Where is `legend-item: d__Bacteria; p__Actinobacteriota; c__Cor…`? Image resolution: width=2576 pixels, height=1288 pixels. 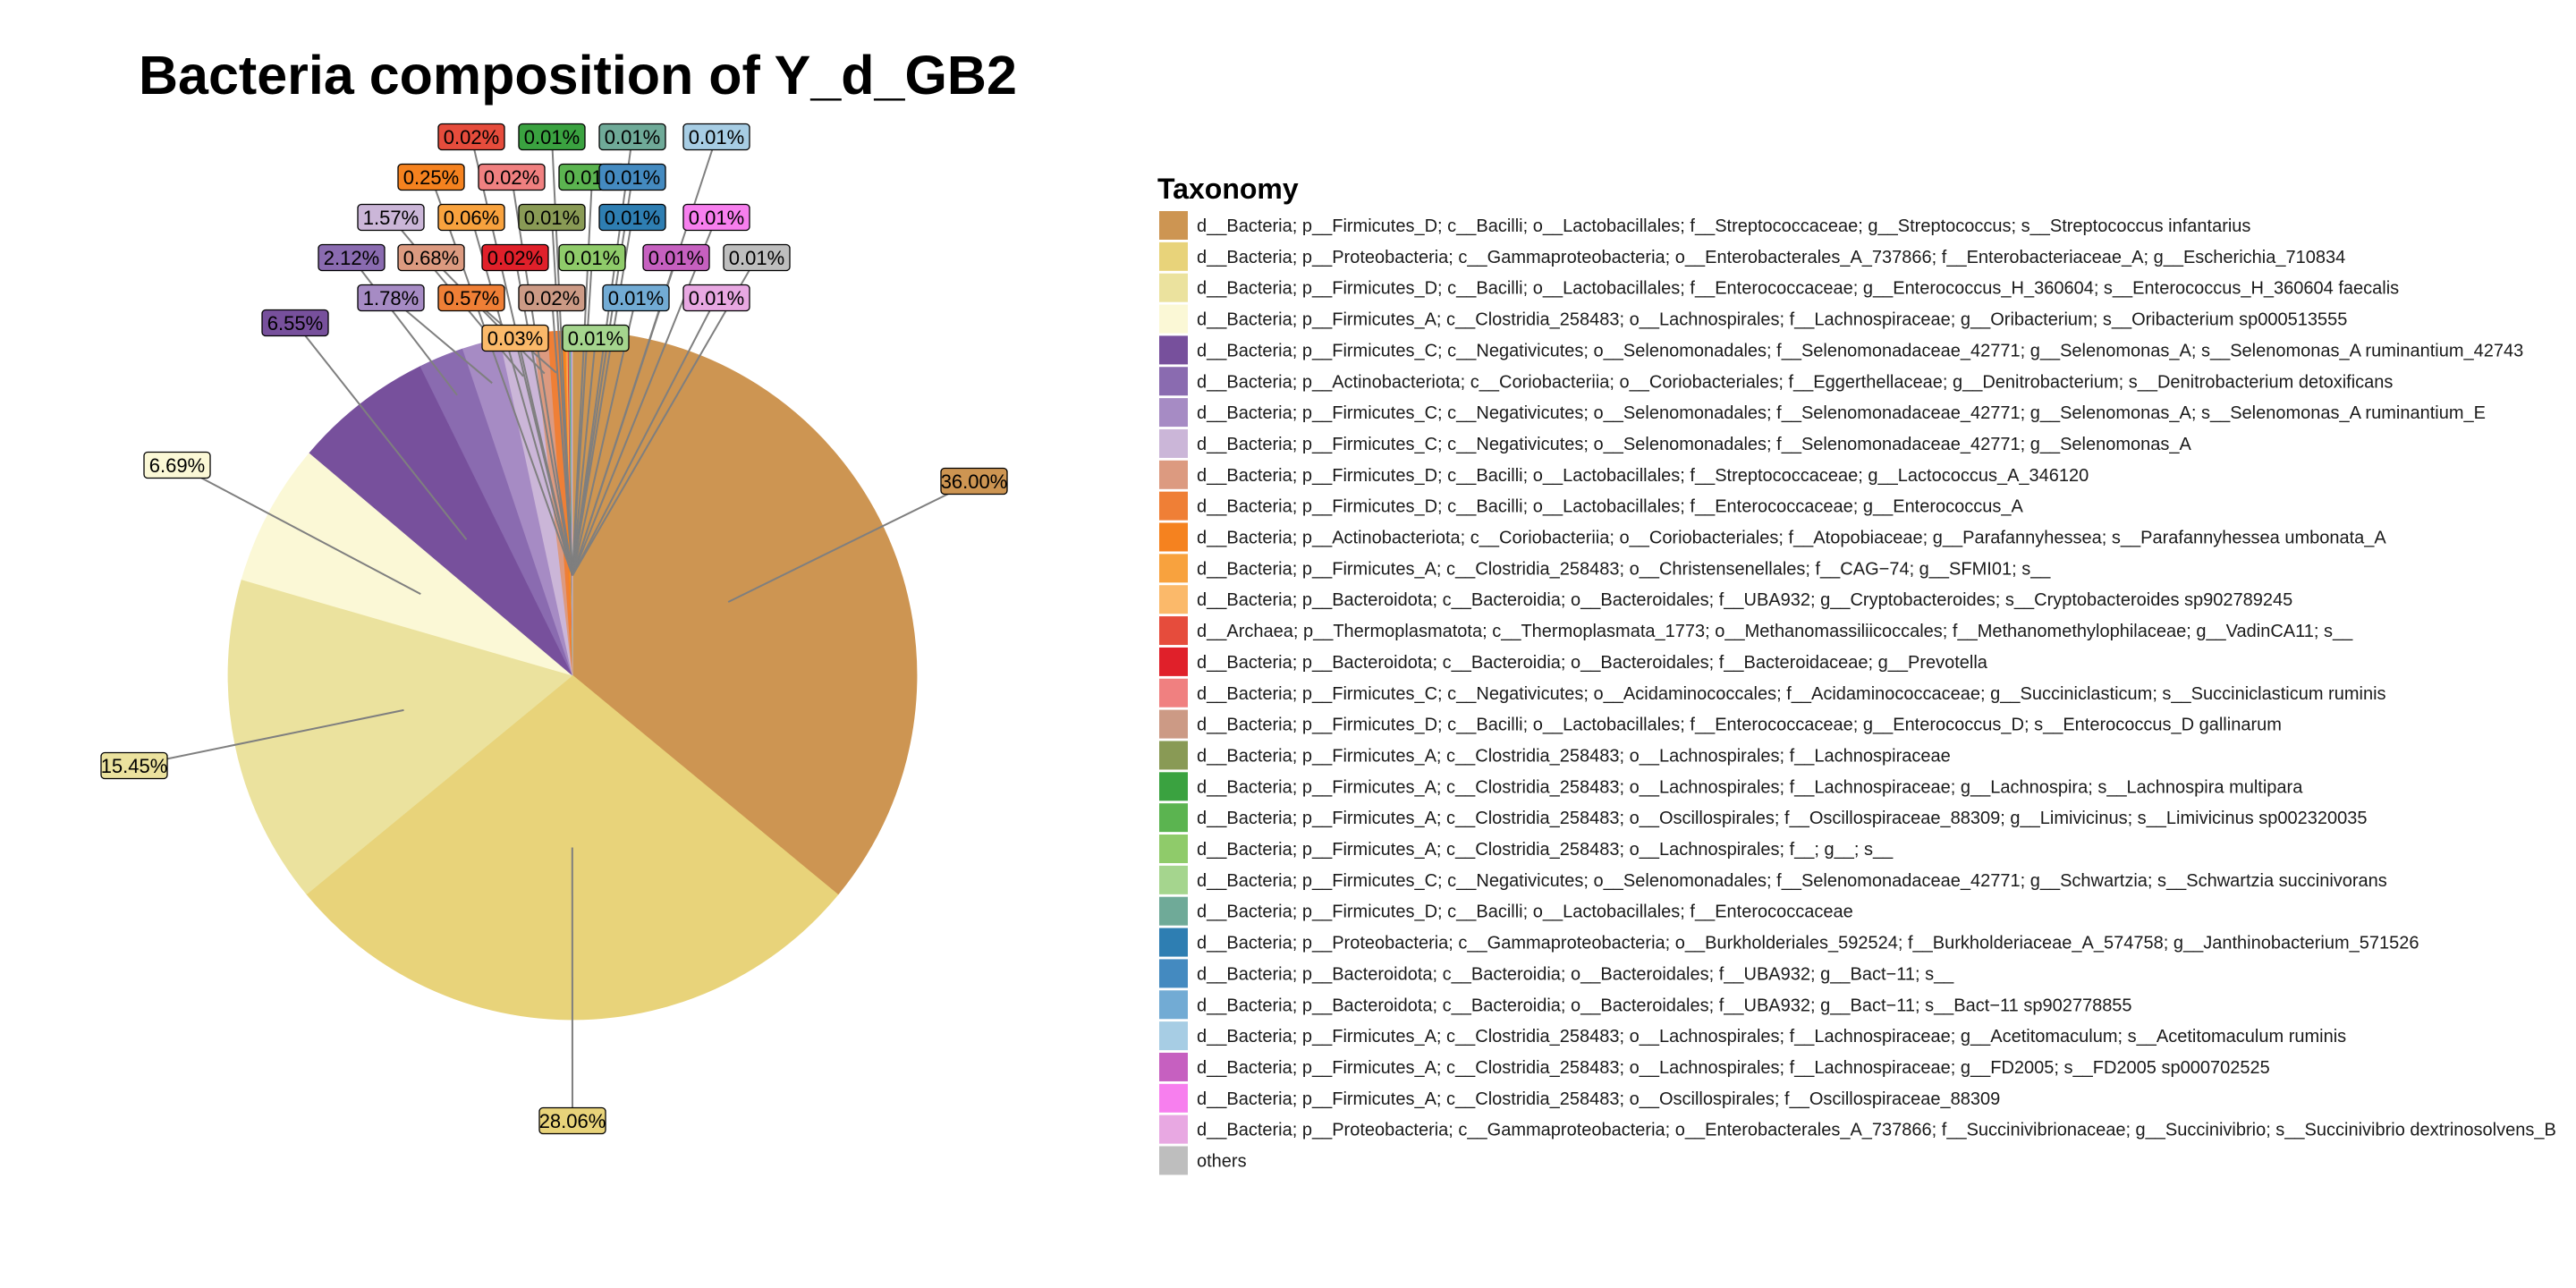 legend-item: d__Bacteria; p__Actinobacteriota; c__Cor… is located at coordinates (1772, 537).